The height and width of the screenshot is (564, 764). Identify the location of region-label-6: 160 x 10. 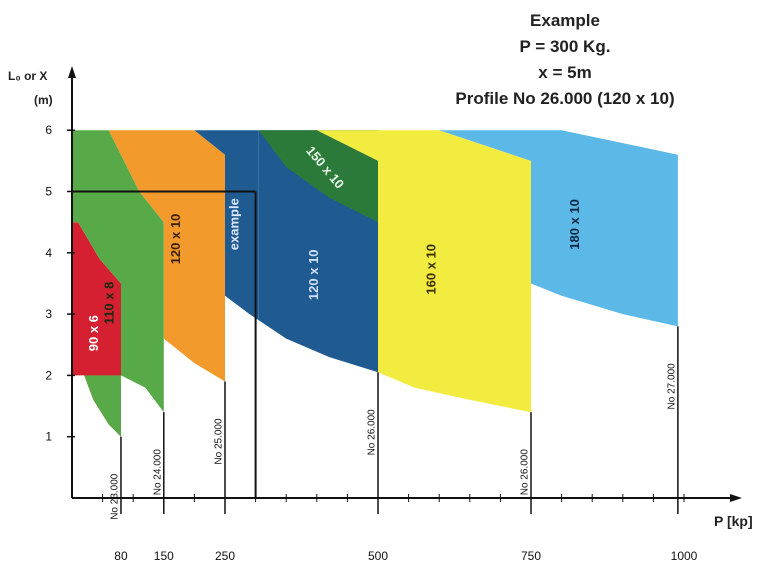
(431, 269).